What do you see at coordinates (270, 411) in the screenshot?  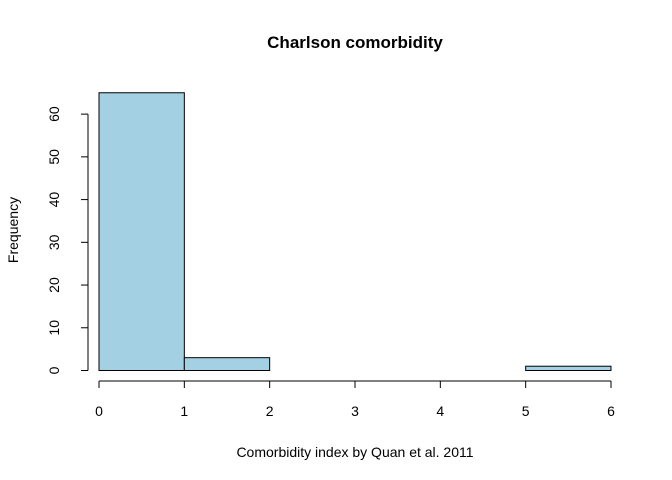 I see `x-tick-label-2: 2` at bounding box center [270, 411].